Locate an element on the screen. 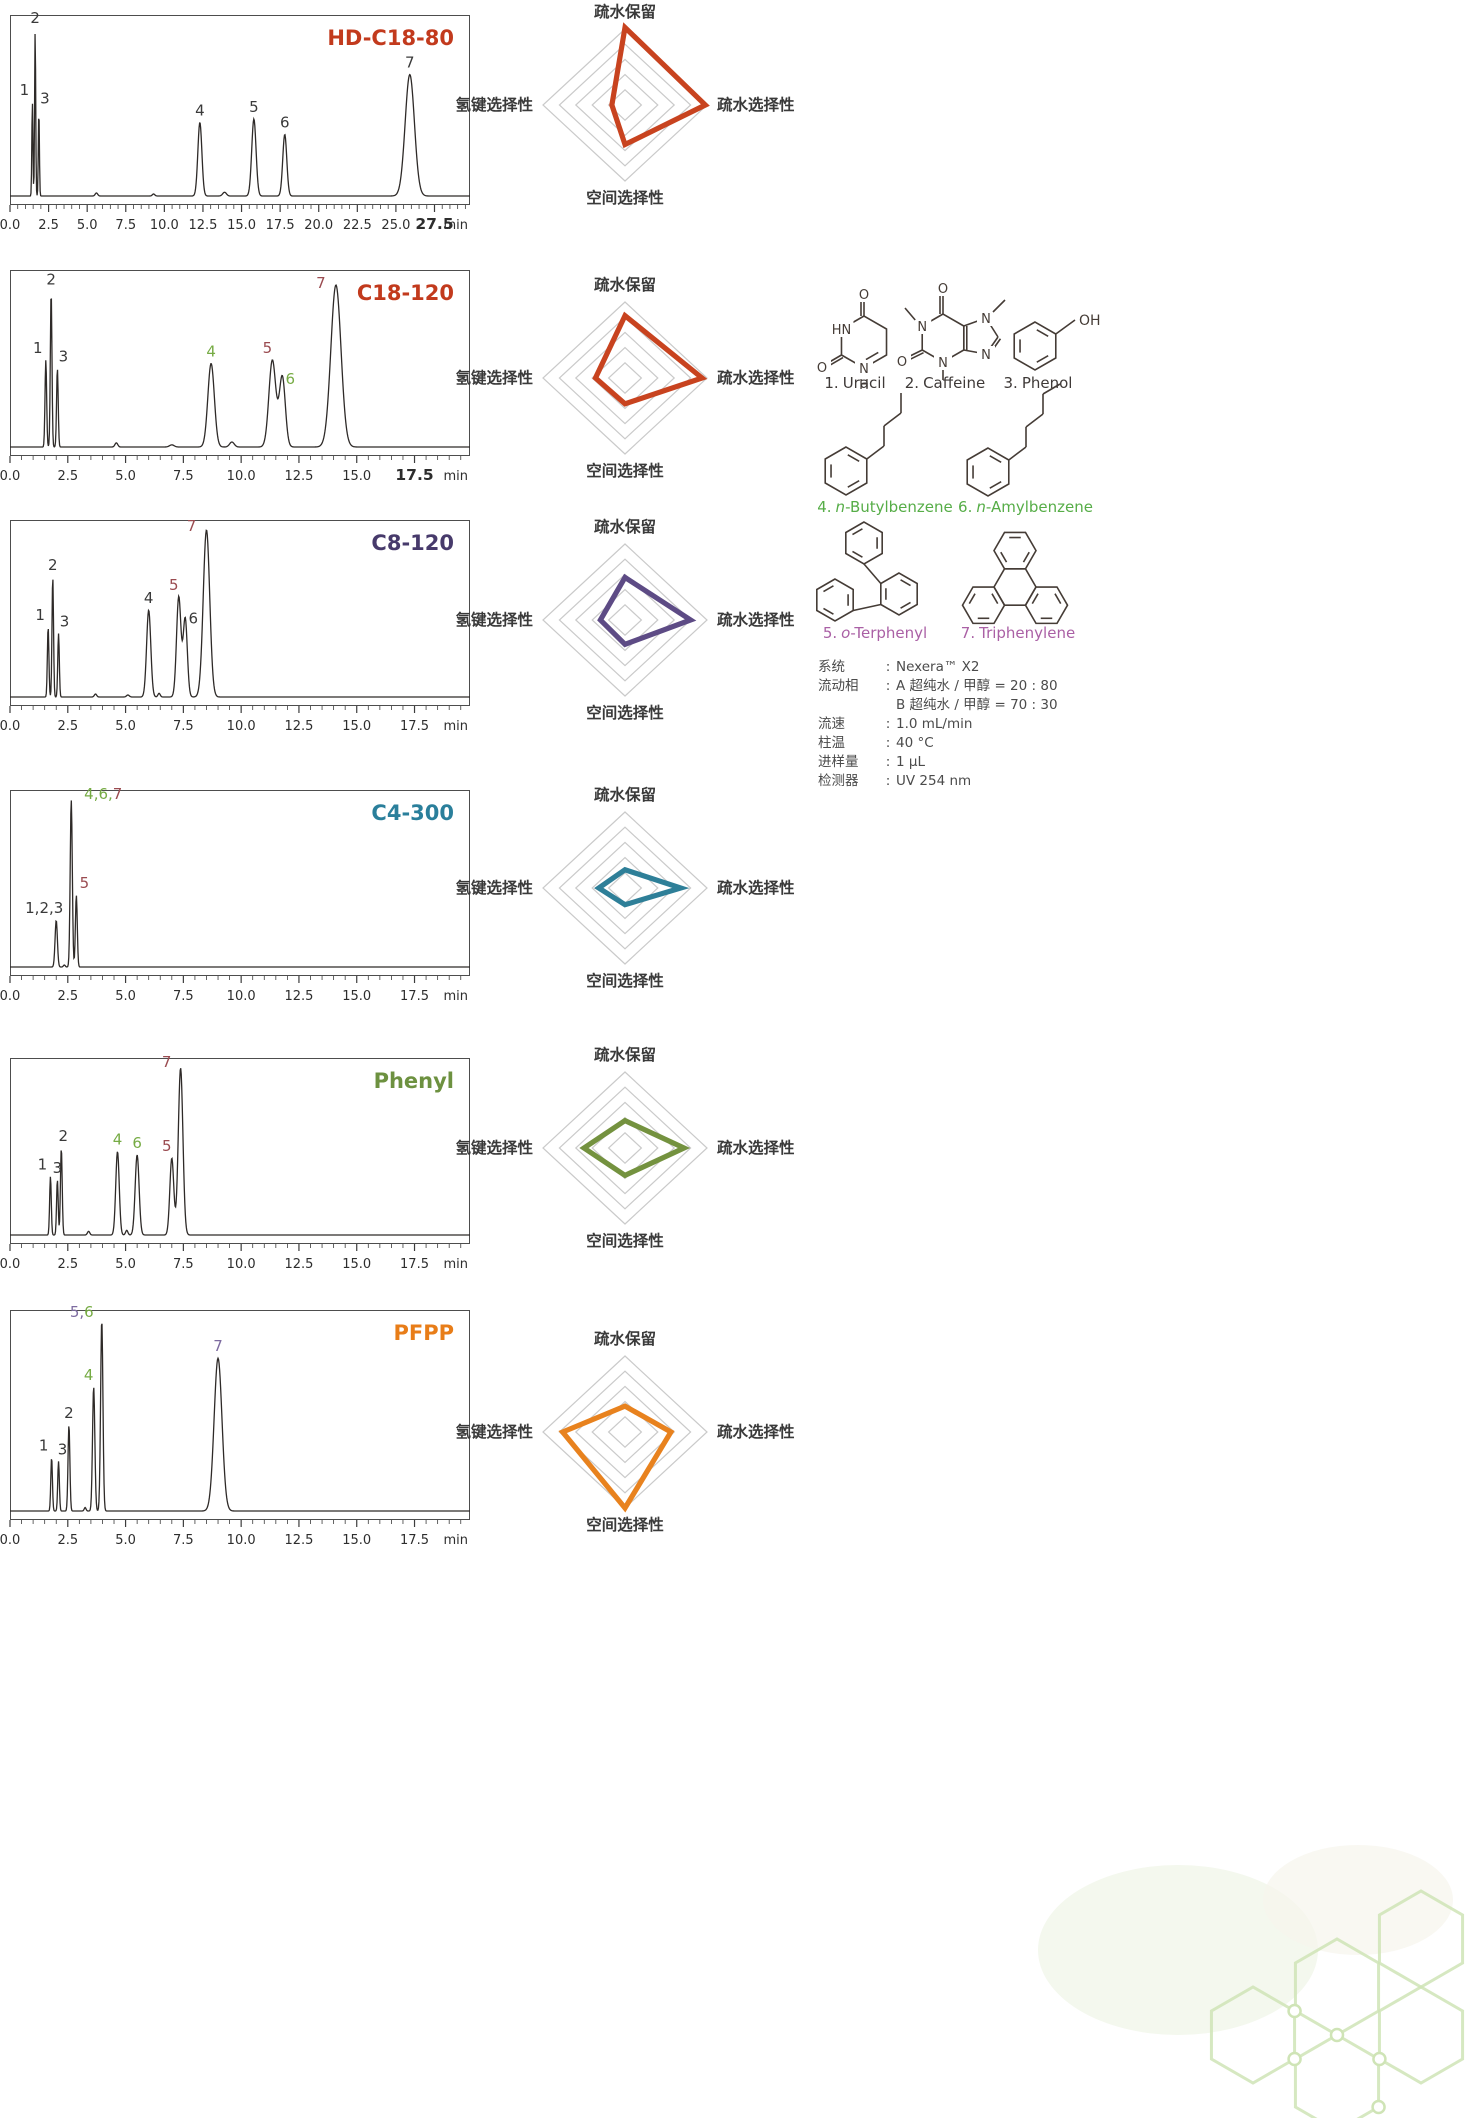 This screenshot has height=2118, width=1478. x-tick-label: 12.5 is located at coordinates (298, 996).